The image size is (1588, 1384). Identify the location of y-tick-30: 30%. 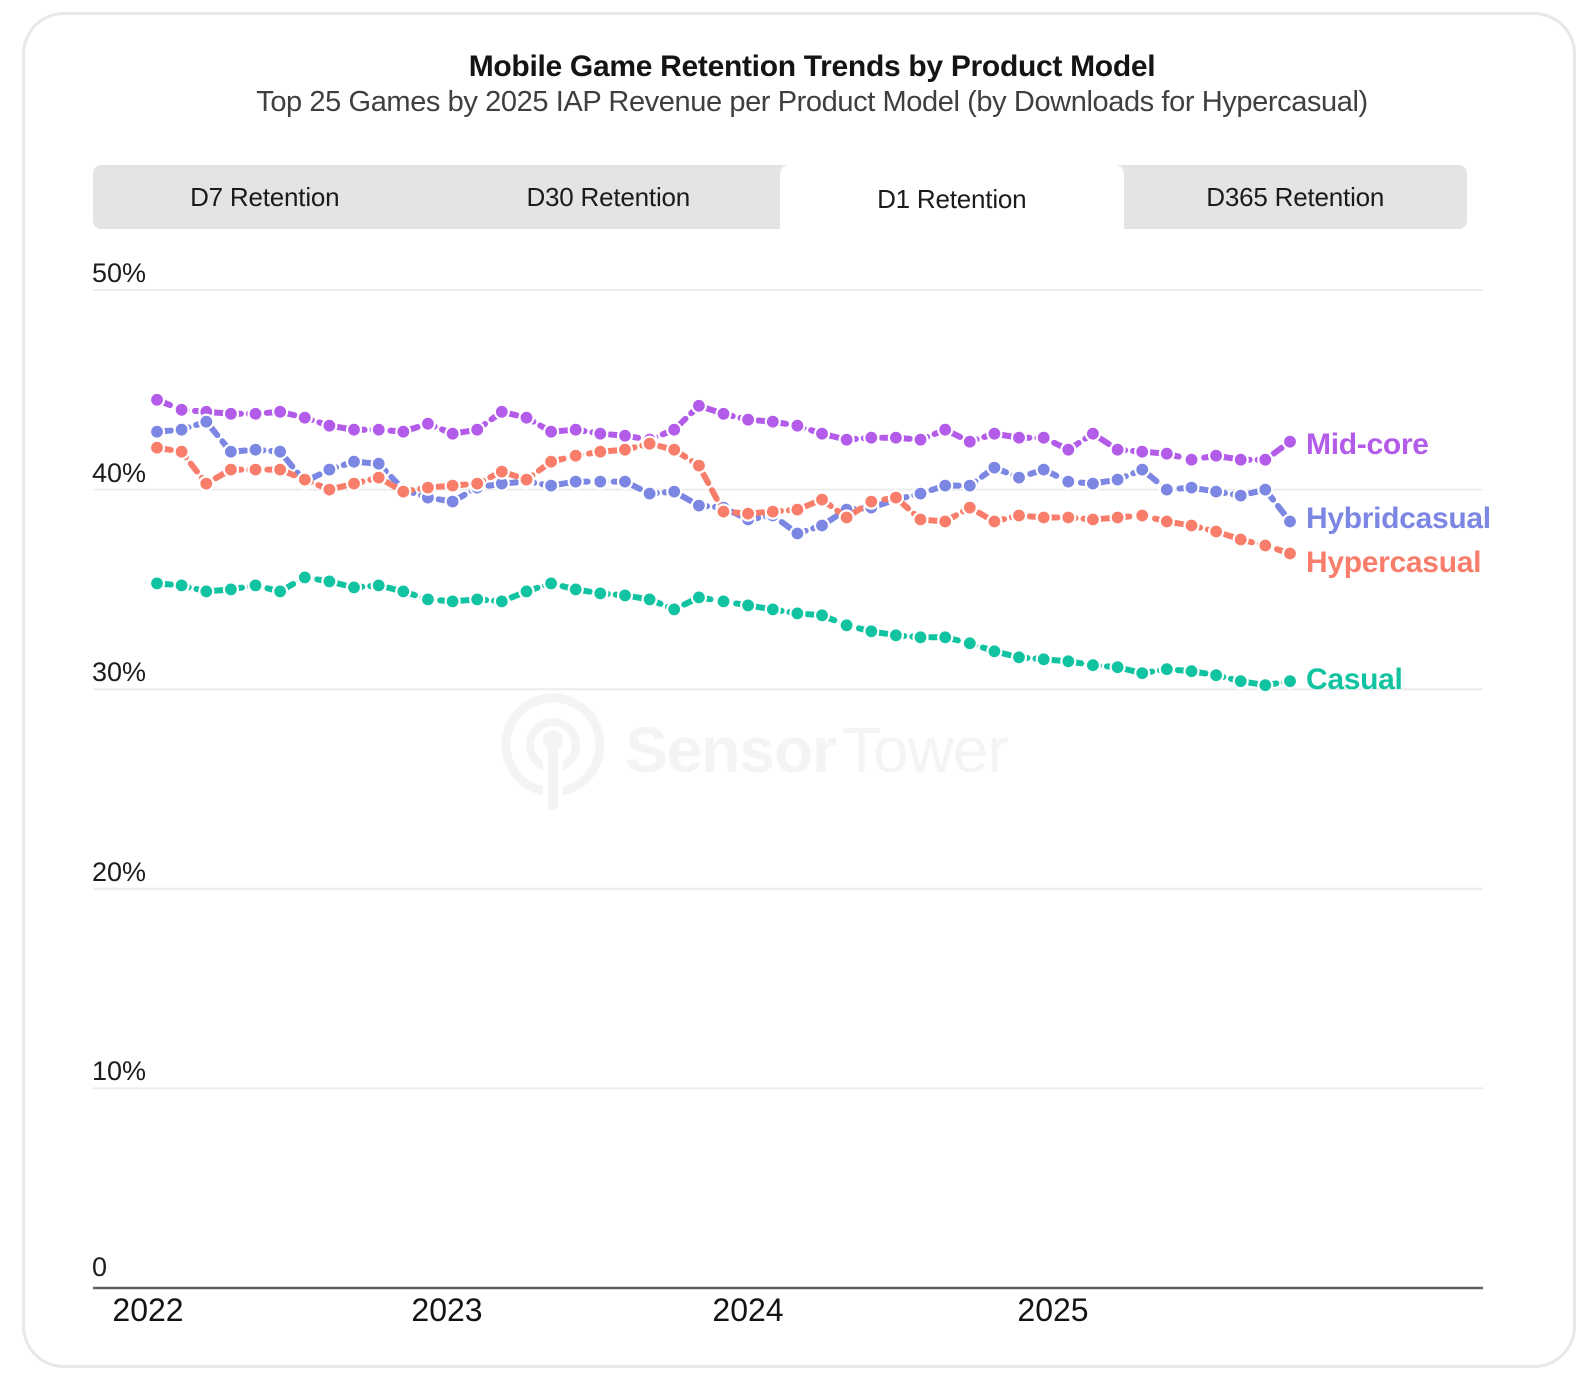
(119, 672).